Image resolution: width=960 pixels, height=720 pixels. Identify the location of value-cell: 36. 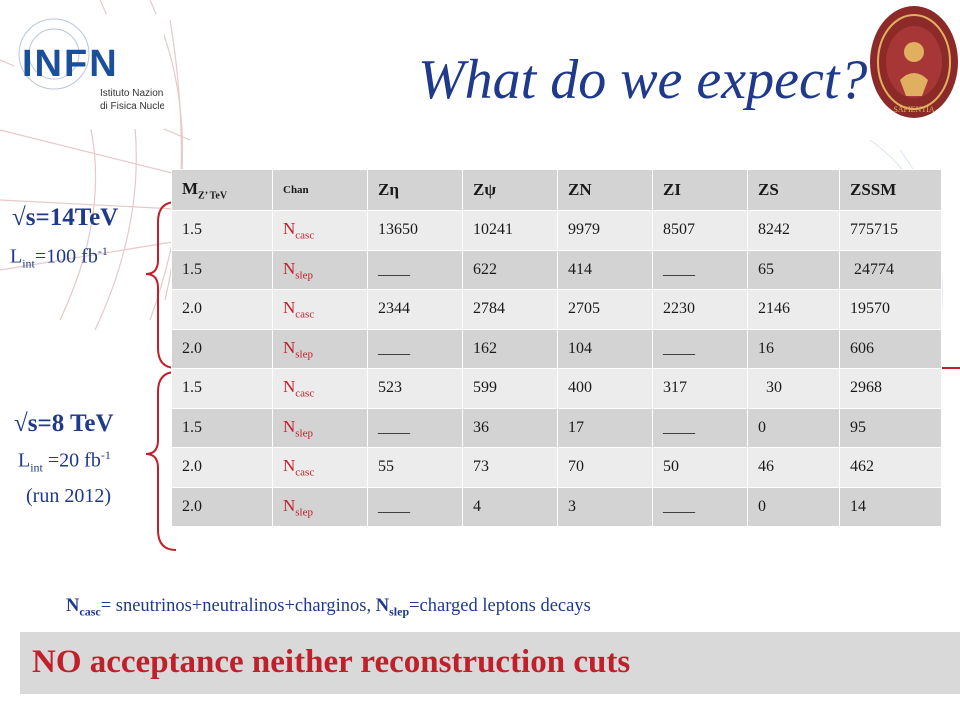
(510, 427).